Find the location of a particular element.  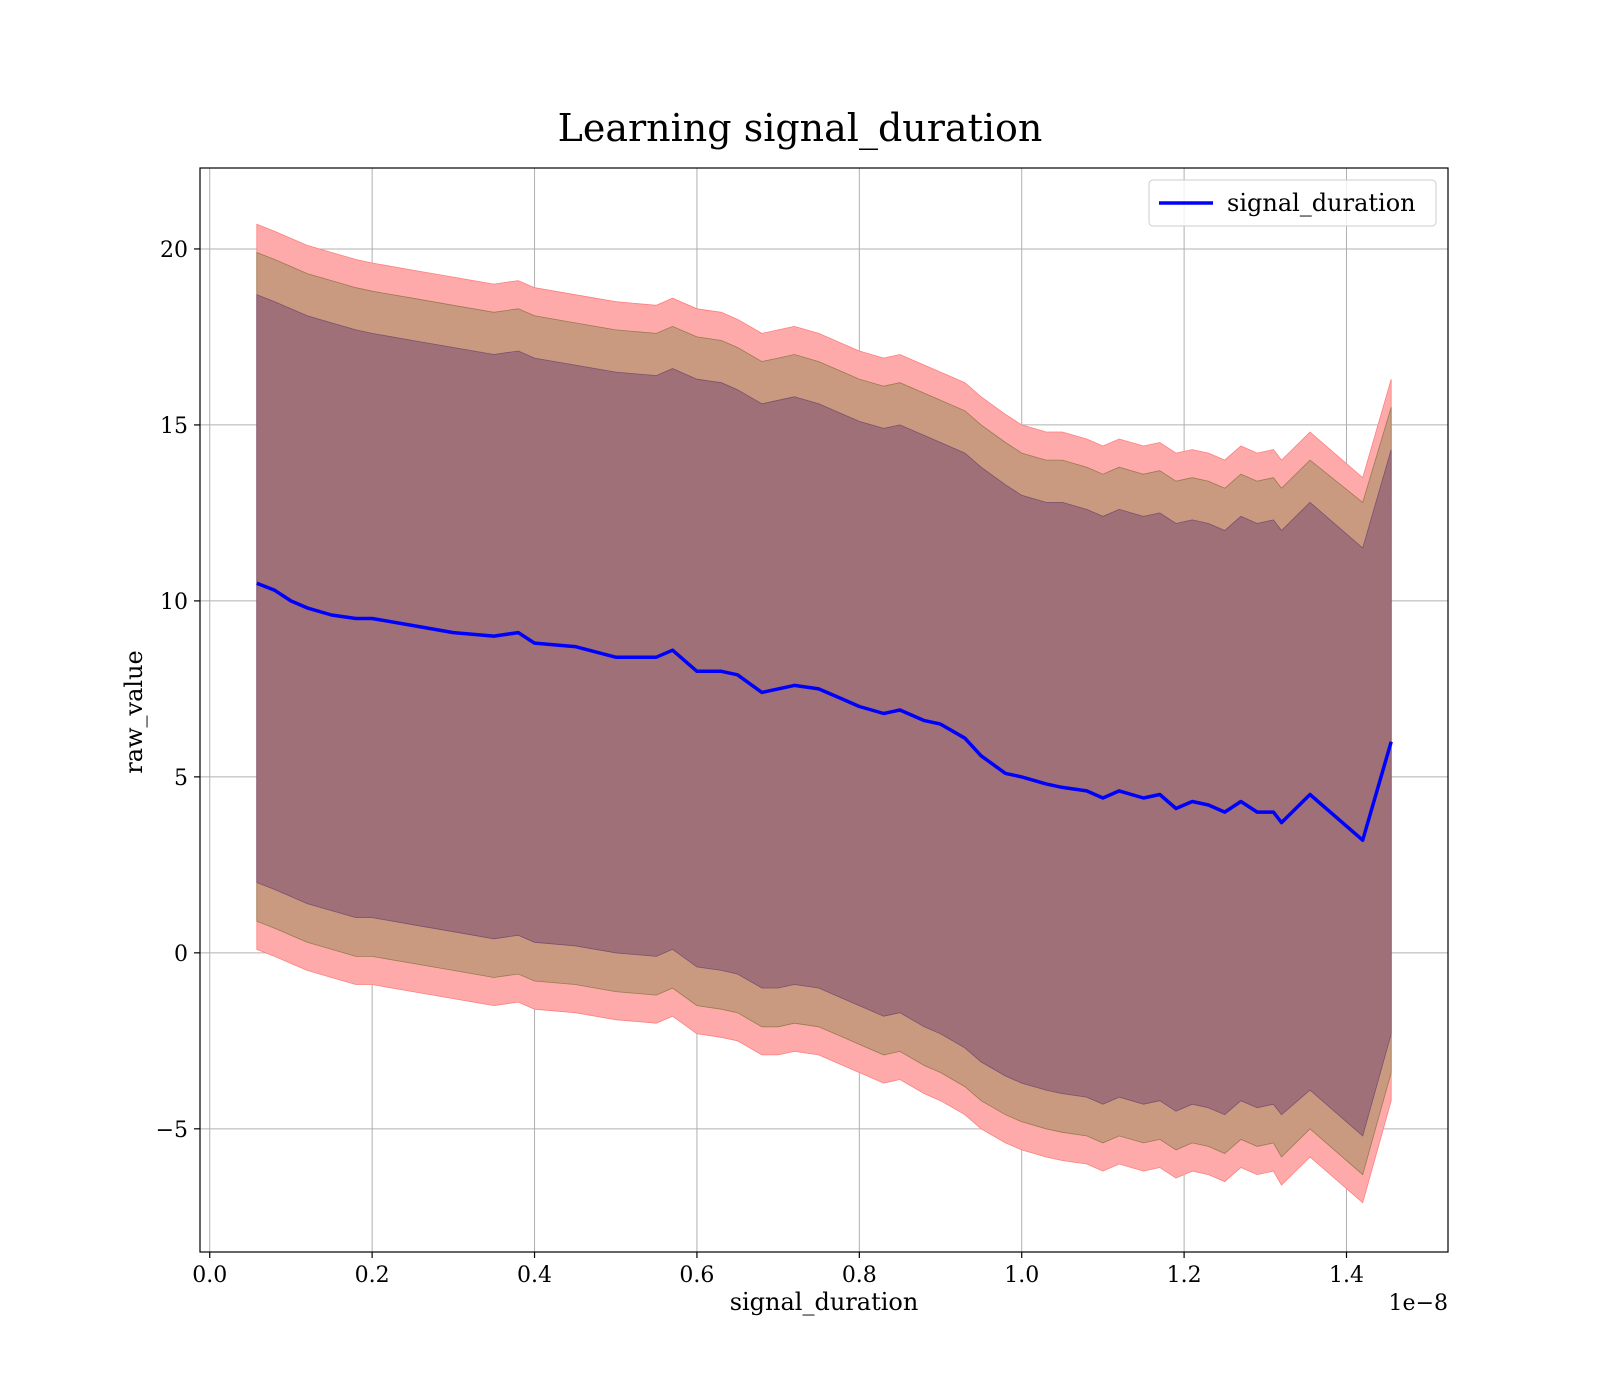

y-axis-ticks: −5 0 5 10 15 20 is located at coordinates (178, 690).